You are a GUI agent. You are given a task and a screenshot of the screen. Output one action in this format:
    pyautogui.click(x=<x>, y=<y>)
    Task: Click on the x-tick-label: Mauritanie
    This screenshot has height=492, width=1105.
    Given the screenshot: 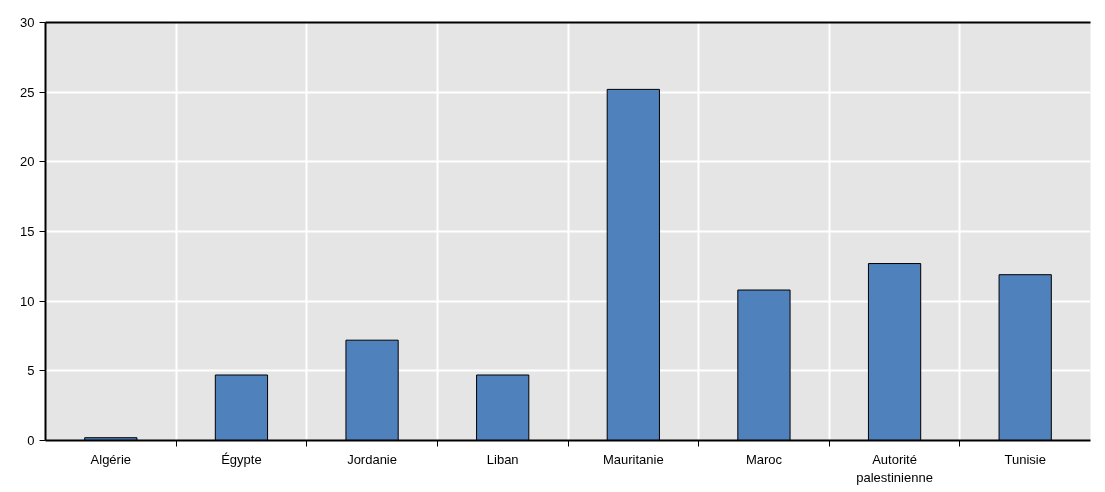 What is the action you would take?
    pyautogui.click(x=633, y=459)
    